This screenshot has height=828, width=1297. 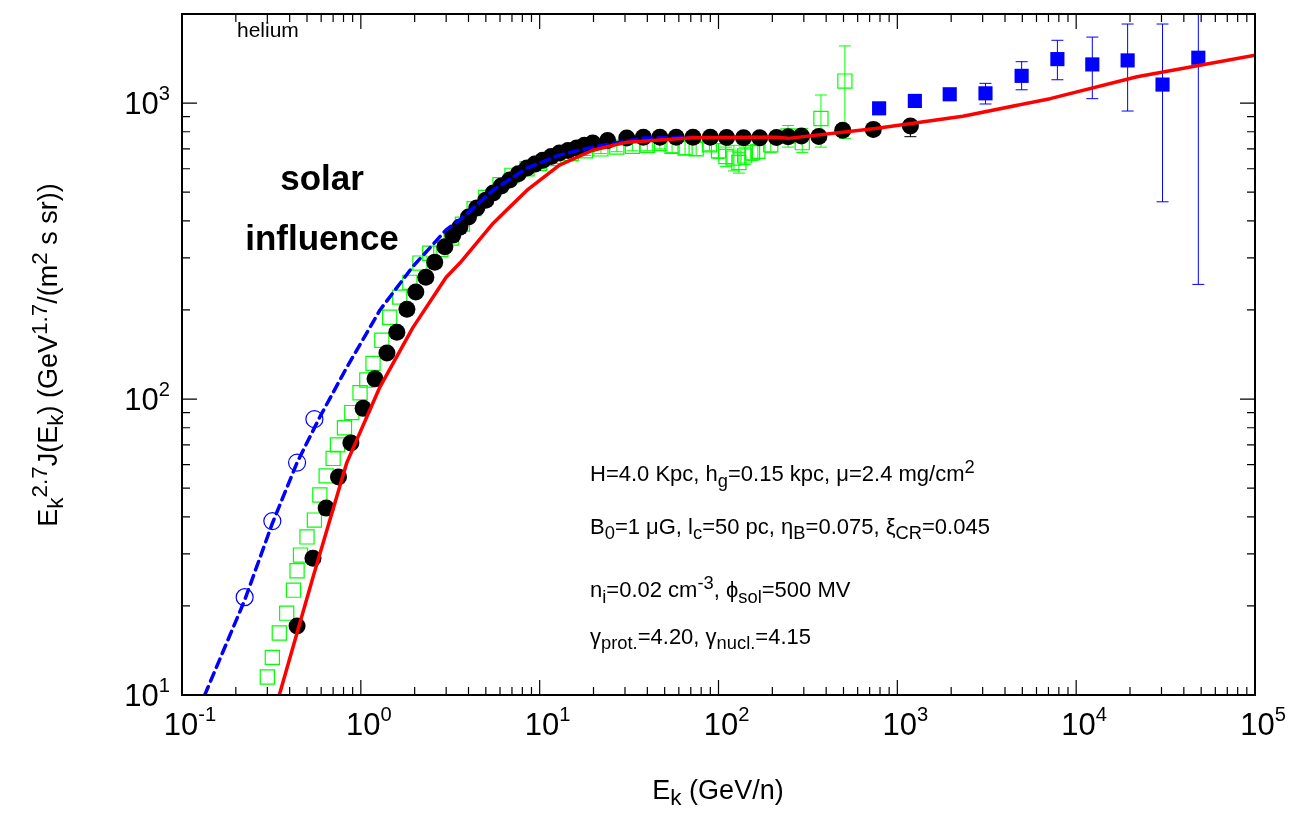 I want to click on annotation: helium, so click(x=268, y=30).